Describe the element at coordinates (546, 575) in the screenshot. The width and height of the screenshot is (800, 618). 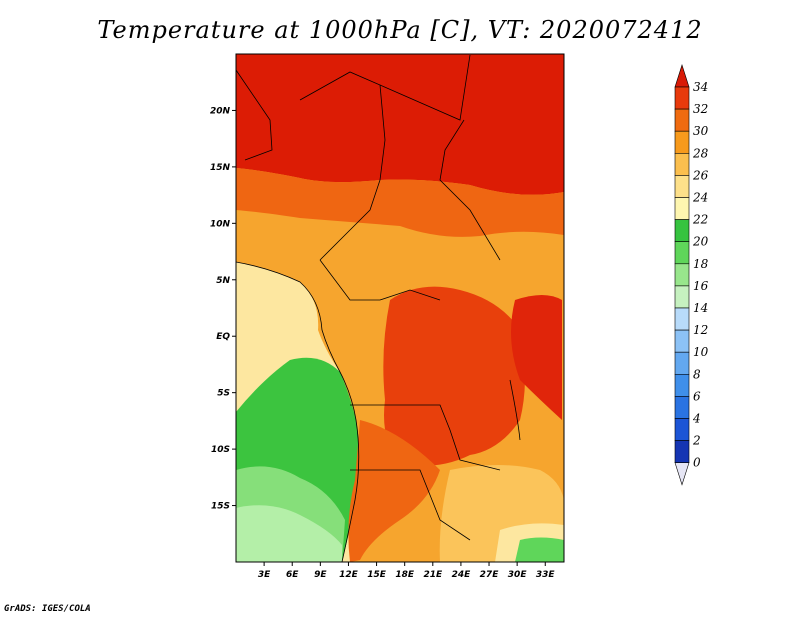
I see `lon-tick-label: 33E` at that location.